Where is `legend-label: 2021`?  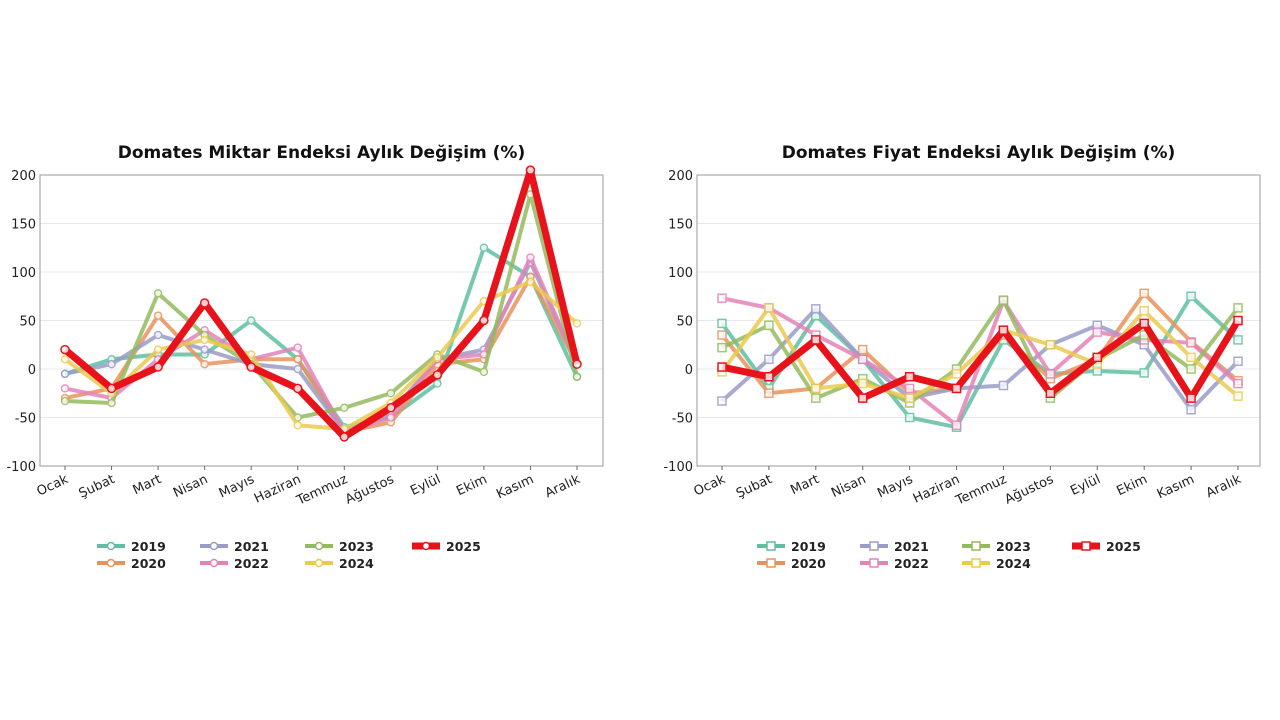 legend-label: 2021 is located at coordinates (911, 546).